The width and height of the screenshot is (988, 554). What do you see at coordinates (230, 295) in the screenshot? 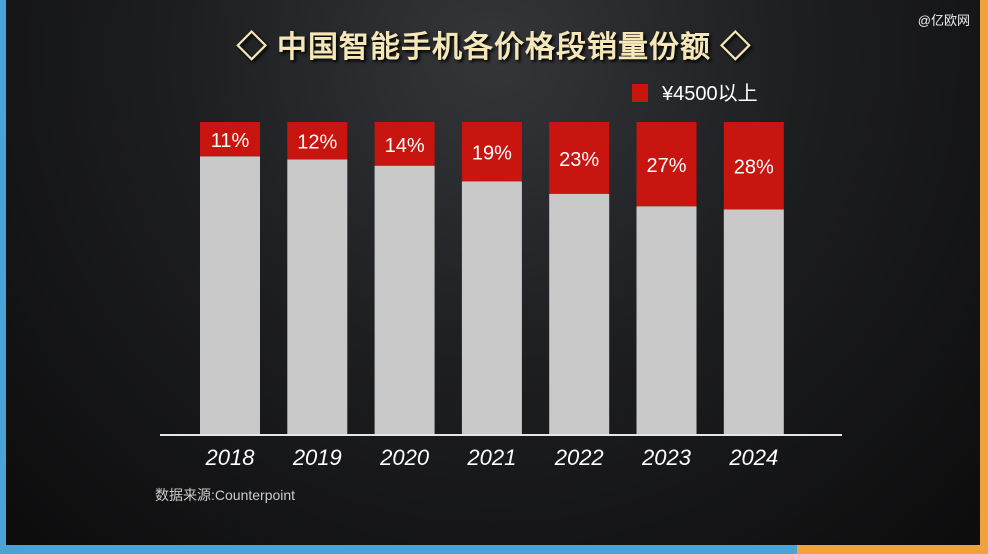
I see `bar-other-2018` at bounding box center [230, 295].